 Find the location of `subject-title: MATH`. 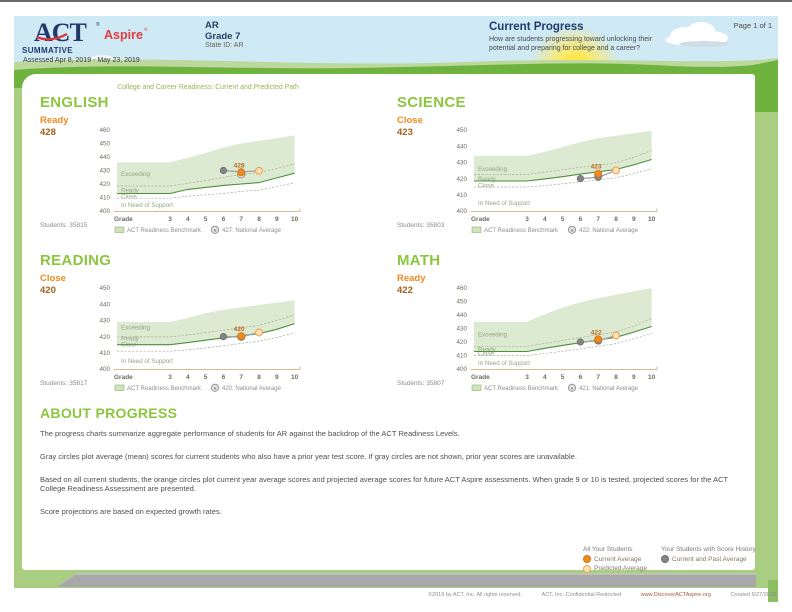

subject-title: MATH is located at coordinates (419, 260).